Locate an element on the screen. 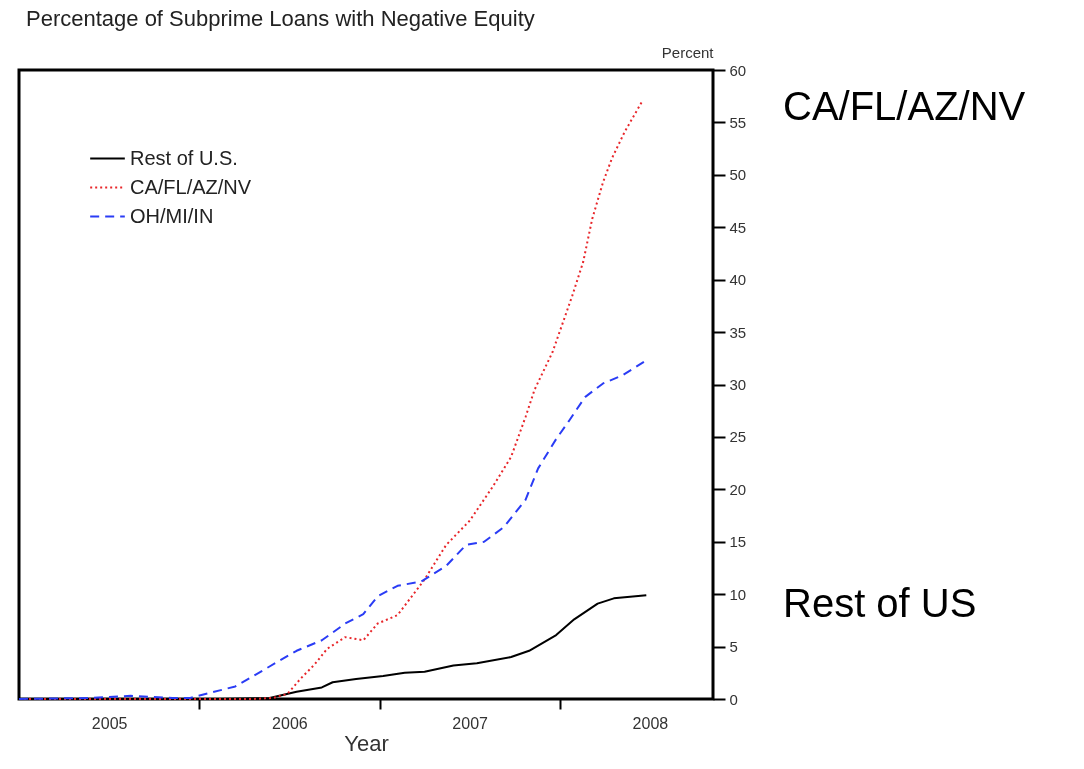 The height and width of the screenshot is (769, 1084). text: CA/FL/AZ/NV is located at coordinates (904, 106).